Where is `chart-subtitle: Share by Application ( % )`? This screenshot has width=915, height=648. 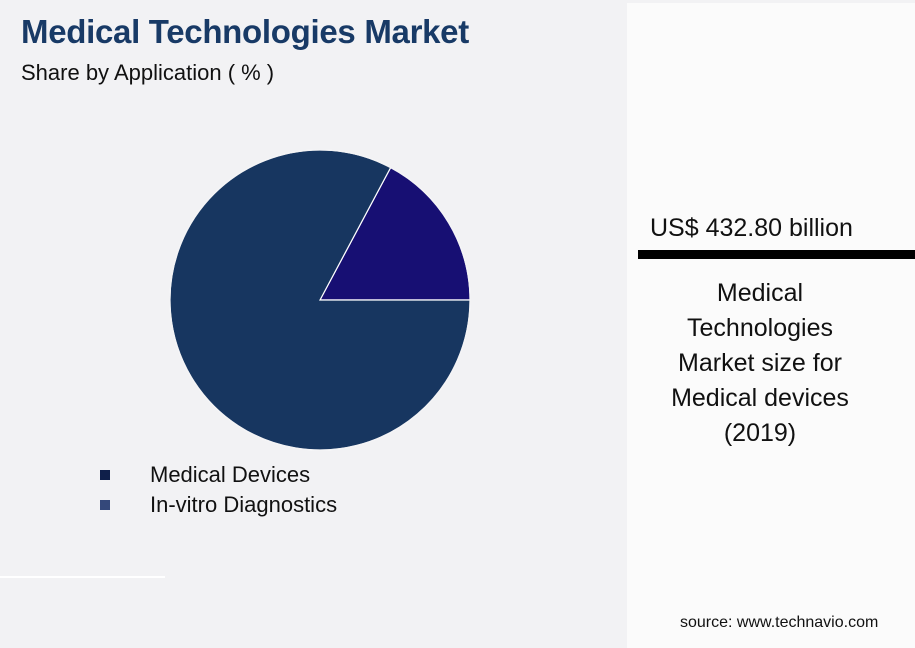 chart-subtitle: Share by Application ( % ) is located at coordinates (148, 72).